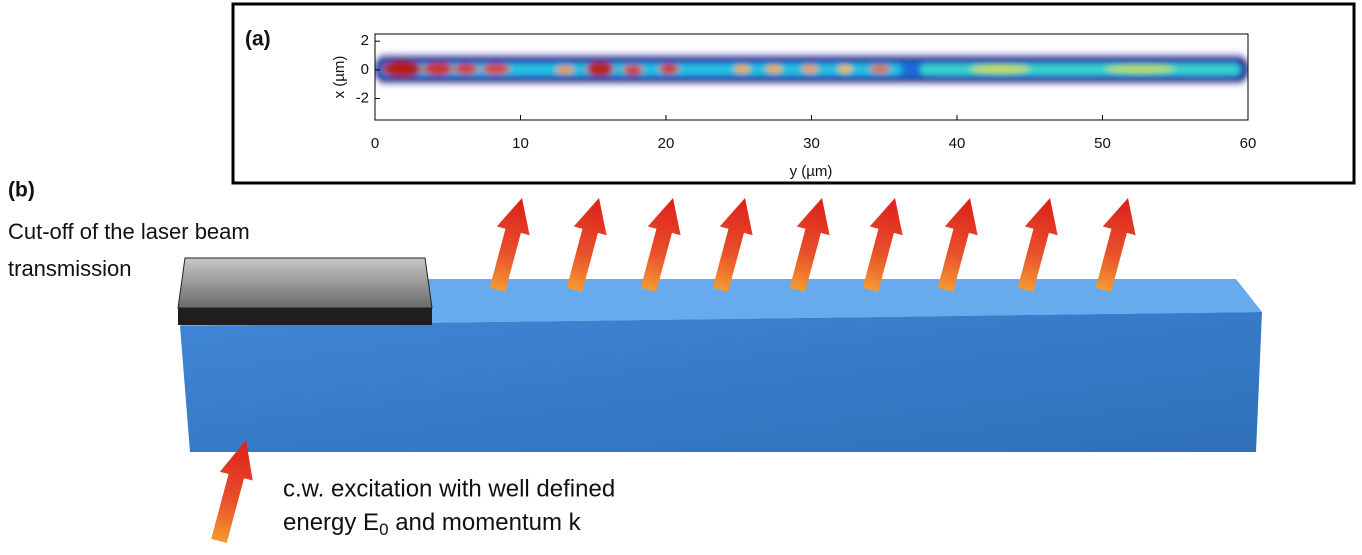 This screenshot has height=555, width=1362. Describe the element at coordinates (258, 39) in the screenshot. I see `panel-label: (a)` at that location.